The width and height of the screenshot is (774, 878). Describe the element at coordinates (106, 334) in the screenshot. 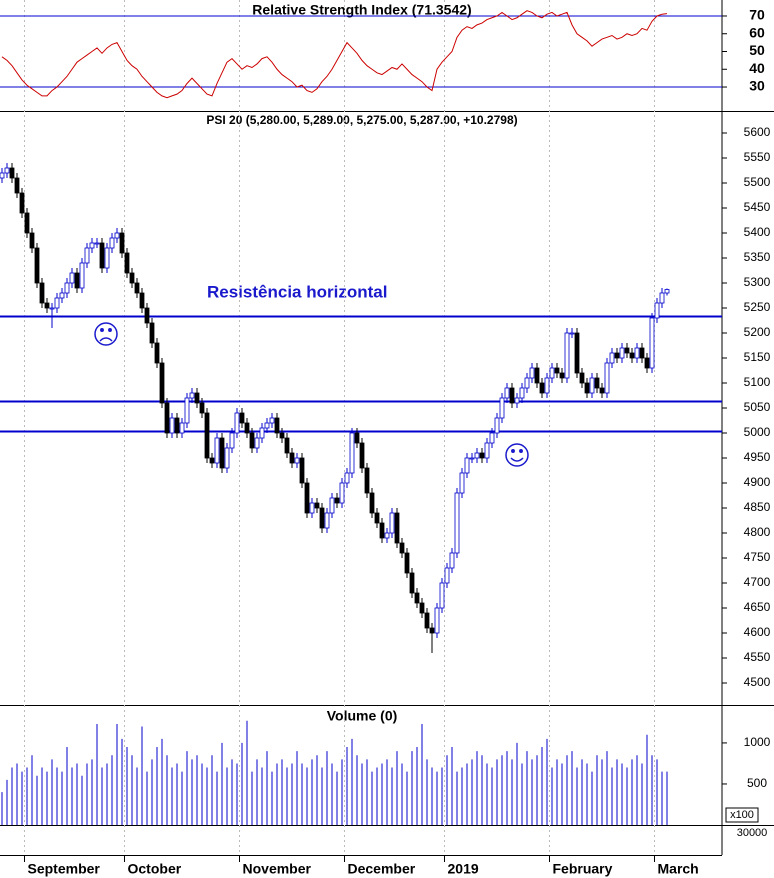

I see `sad-face` at that location.